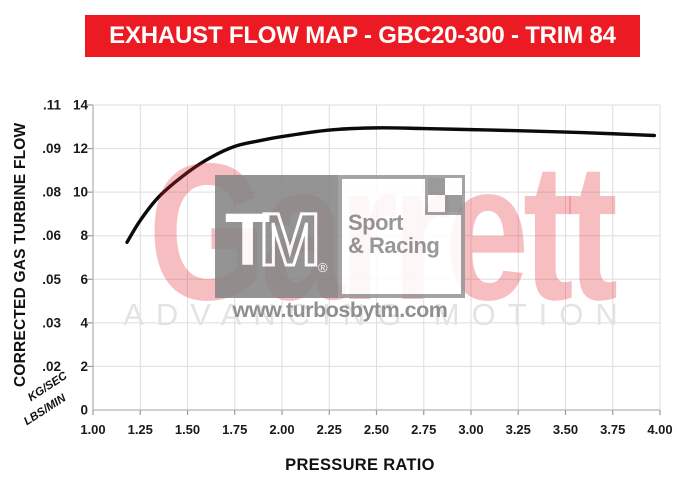 Image resolution: width=677 pixels, height=500 pixels. What do you see at coordinates (80, 148) in the screenshot?
I see `y-tick-label-lbs-min: 12` at bounding box center [80, 148].